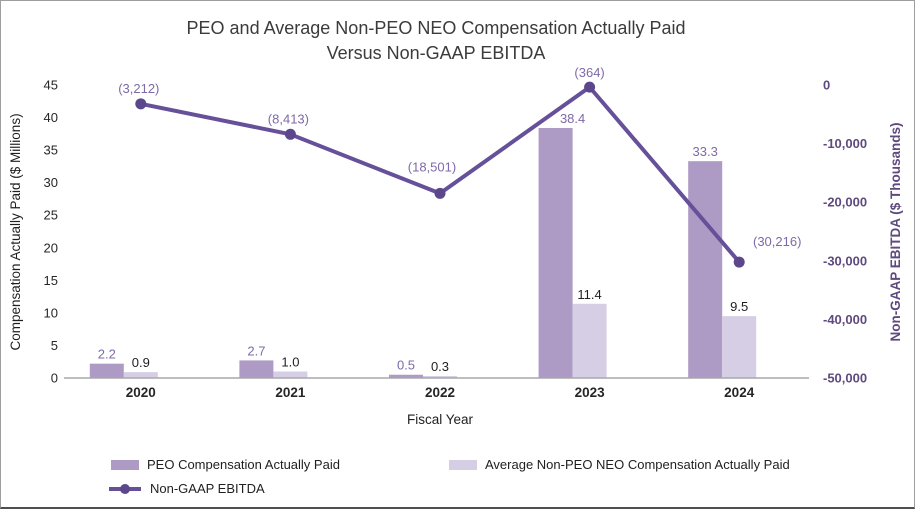 The width and height of the screenshot is (915, 509). I want to click on right-tick-label-0: 0, so click(826, 85).